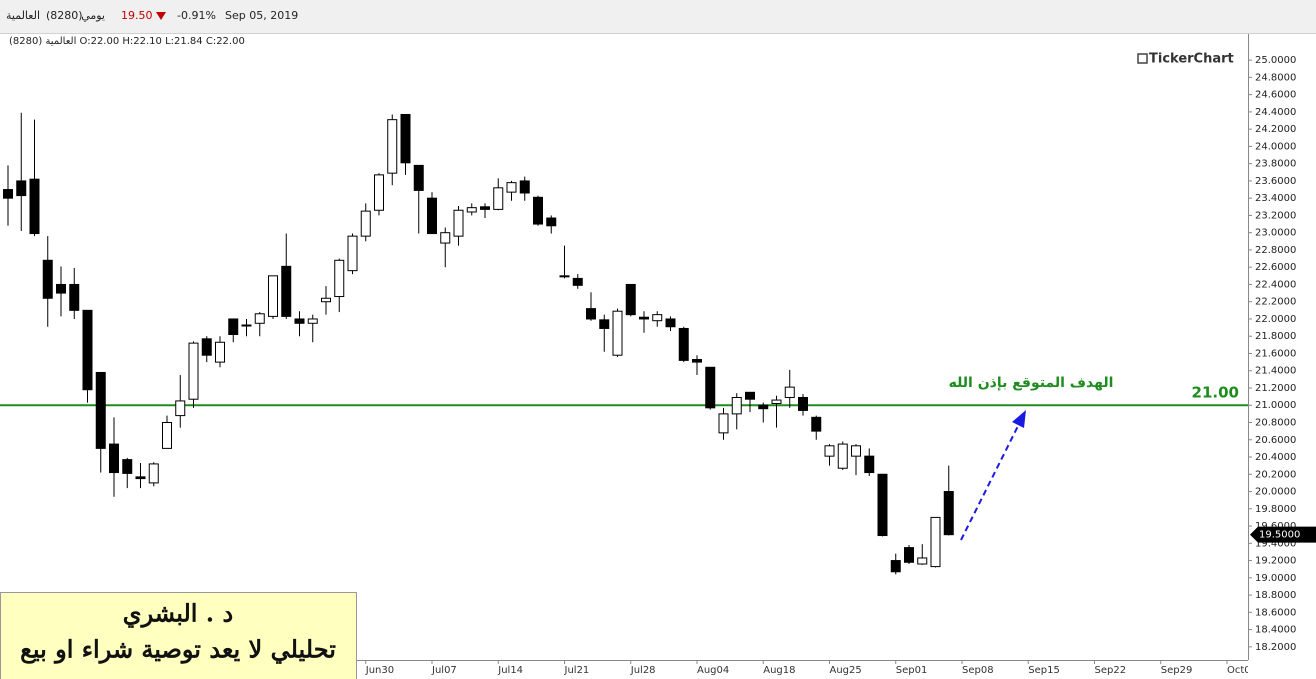 This screenshot has height=679, width=1316. What do you see at coordinates (1275, 60) in the screenshot?
I see `y-tick-label: 25.0000` at bounding box center [1275, 60].